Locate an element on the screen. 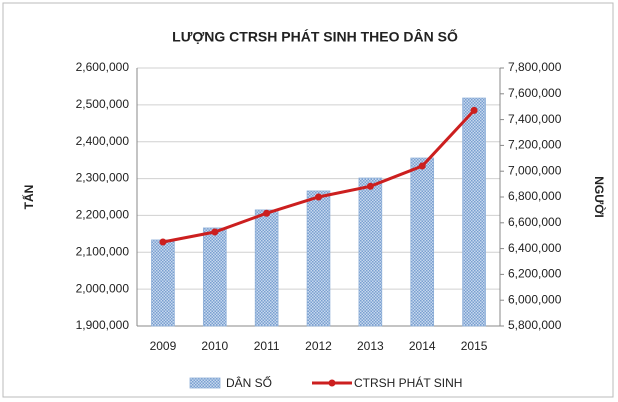 This screenshot has height=402, width=618. y2-tick-label: 7,000,000 is located at coordinates (535, 170).